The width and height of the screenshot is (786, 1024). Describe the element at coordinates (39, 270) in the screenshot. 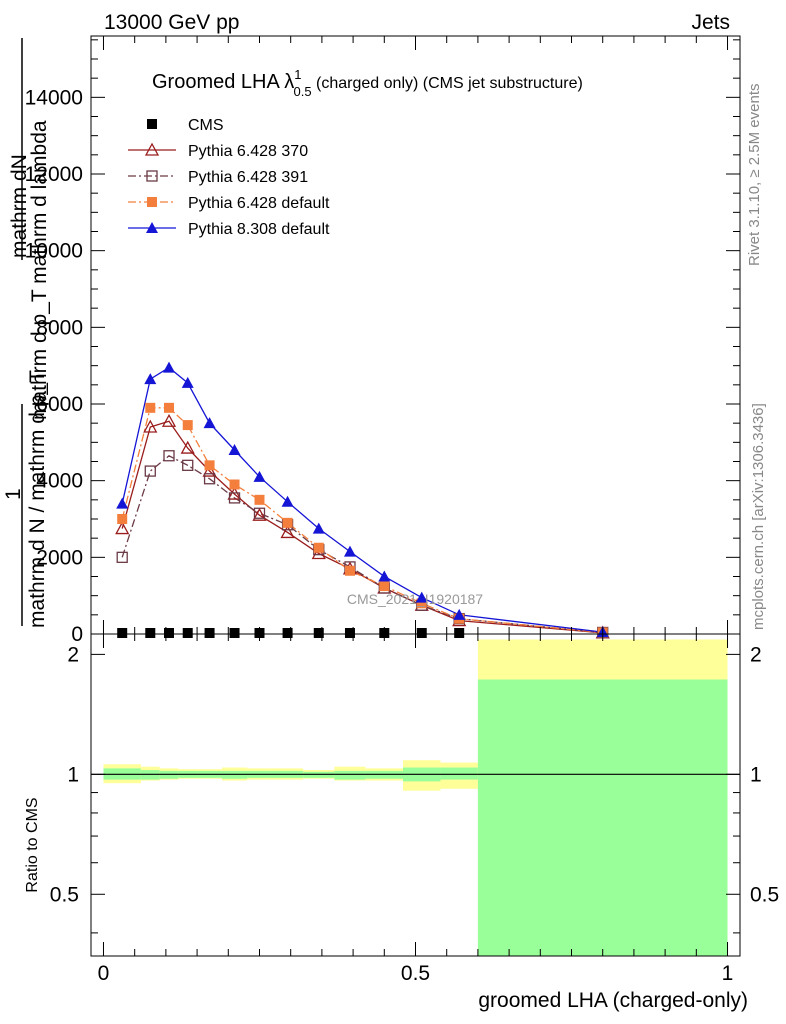

I see `y-label-denominator: mathrm d p_T mathrm d lambda` at that location.